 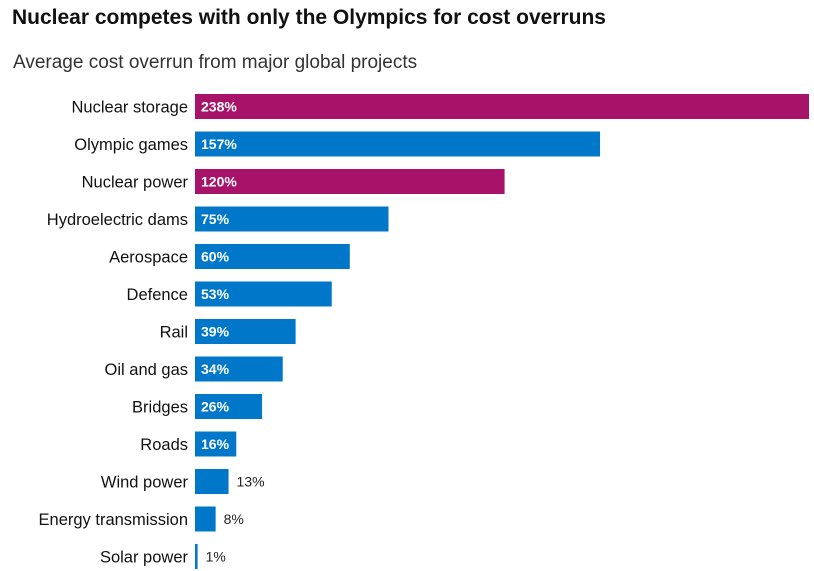 I want to click on data-label: 26%, so click(x=215, y=407).